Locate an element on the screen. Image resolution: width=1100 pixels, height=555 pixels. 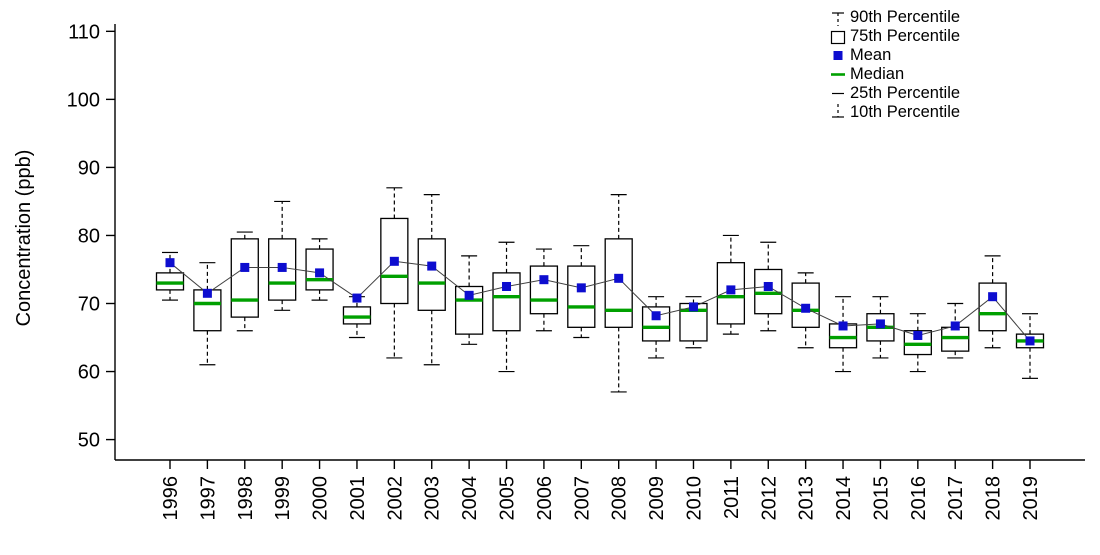
legend-label: 10th Percentile is located at coordinates (905, 112).